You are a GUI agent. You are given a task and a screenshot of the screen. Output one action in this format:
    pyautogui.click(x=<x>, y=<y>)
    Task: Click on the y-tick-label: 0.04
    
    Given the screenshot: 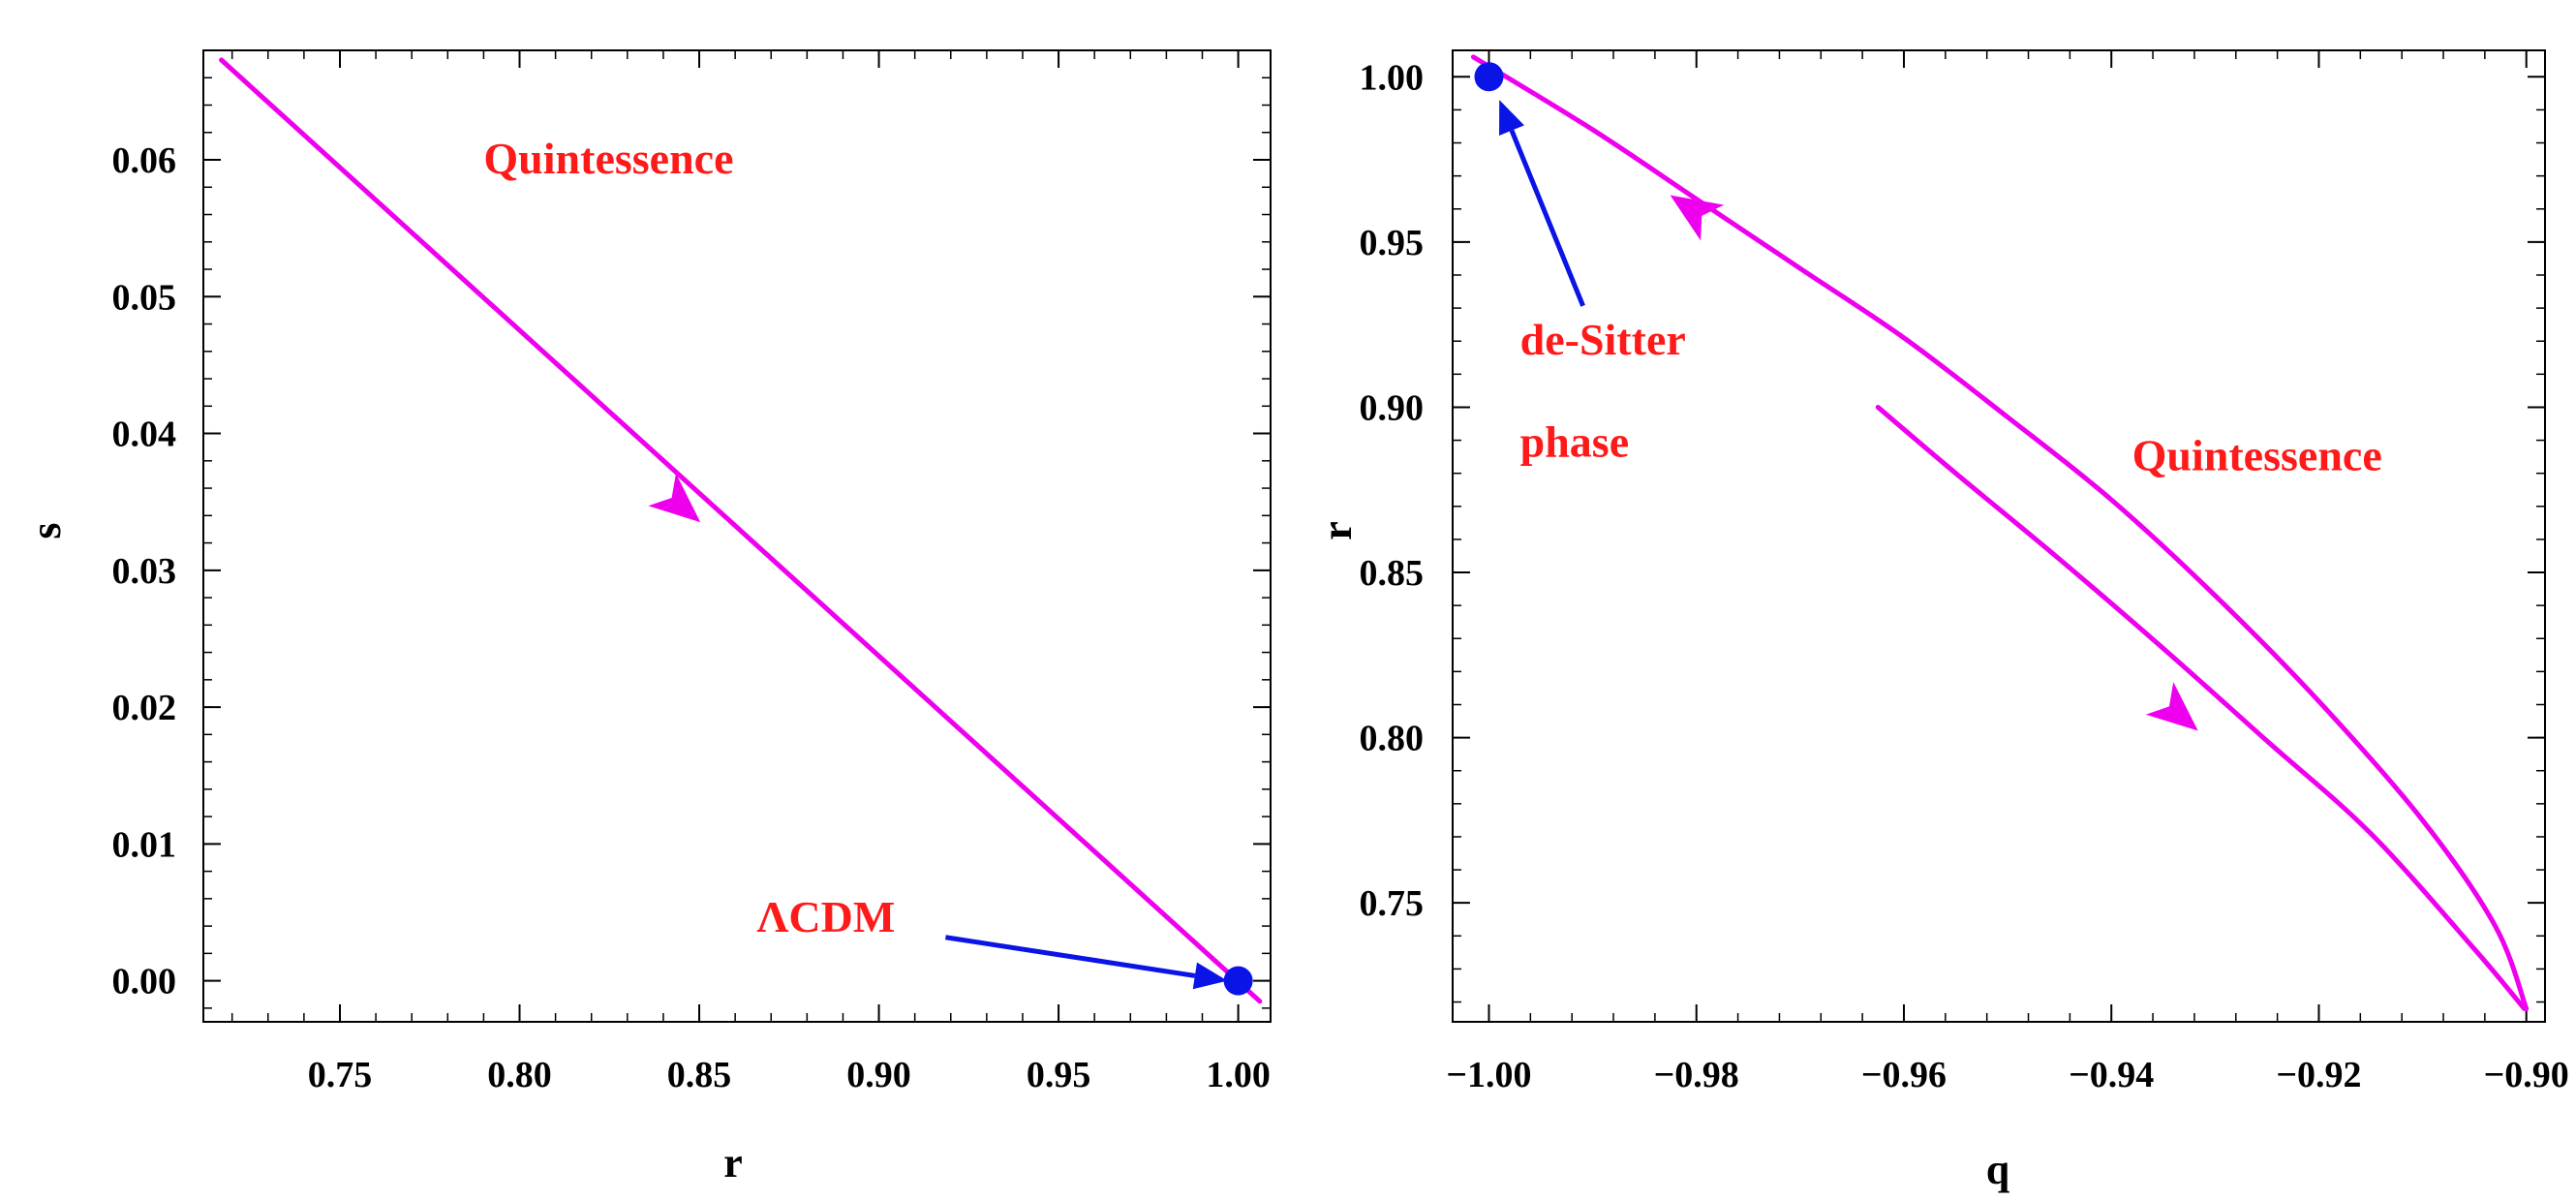 What is the action you would take?
    pyautogui.click(x=144, y=435)
    